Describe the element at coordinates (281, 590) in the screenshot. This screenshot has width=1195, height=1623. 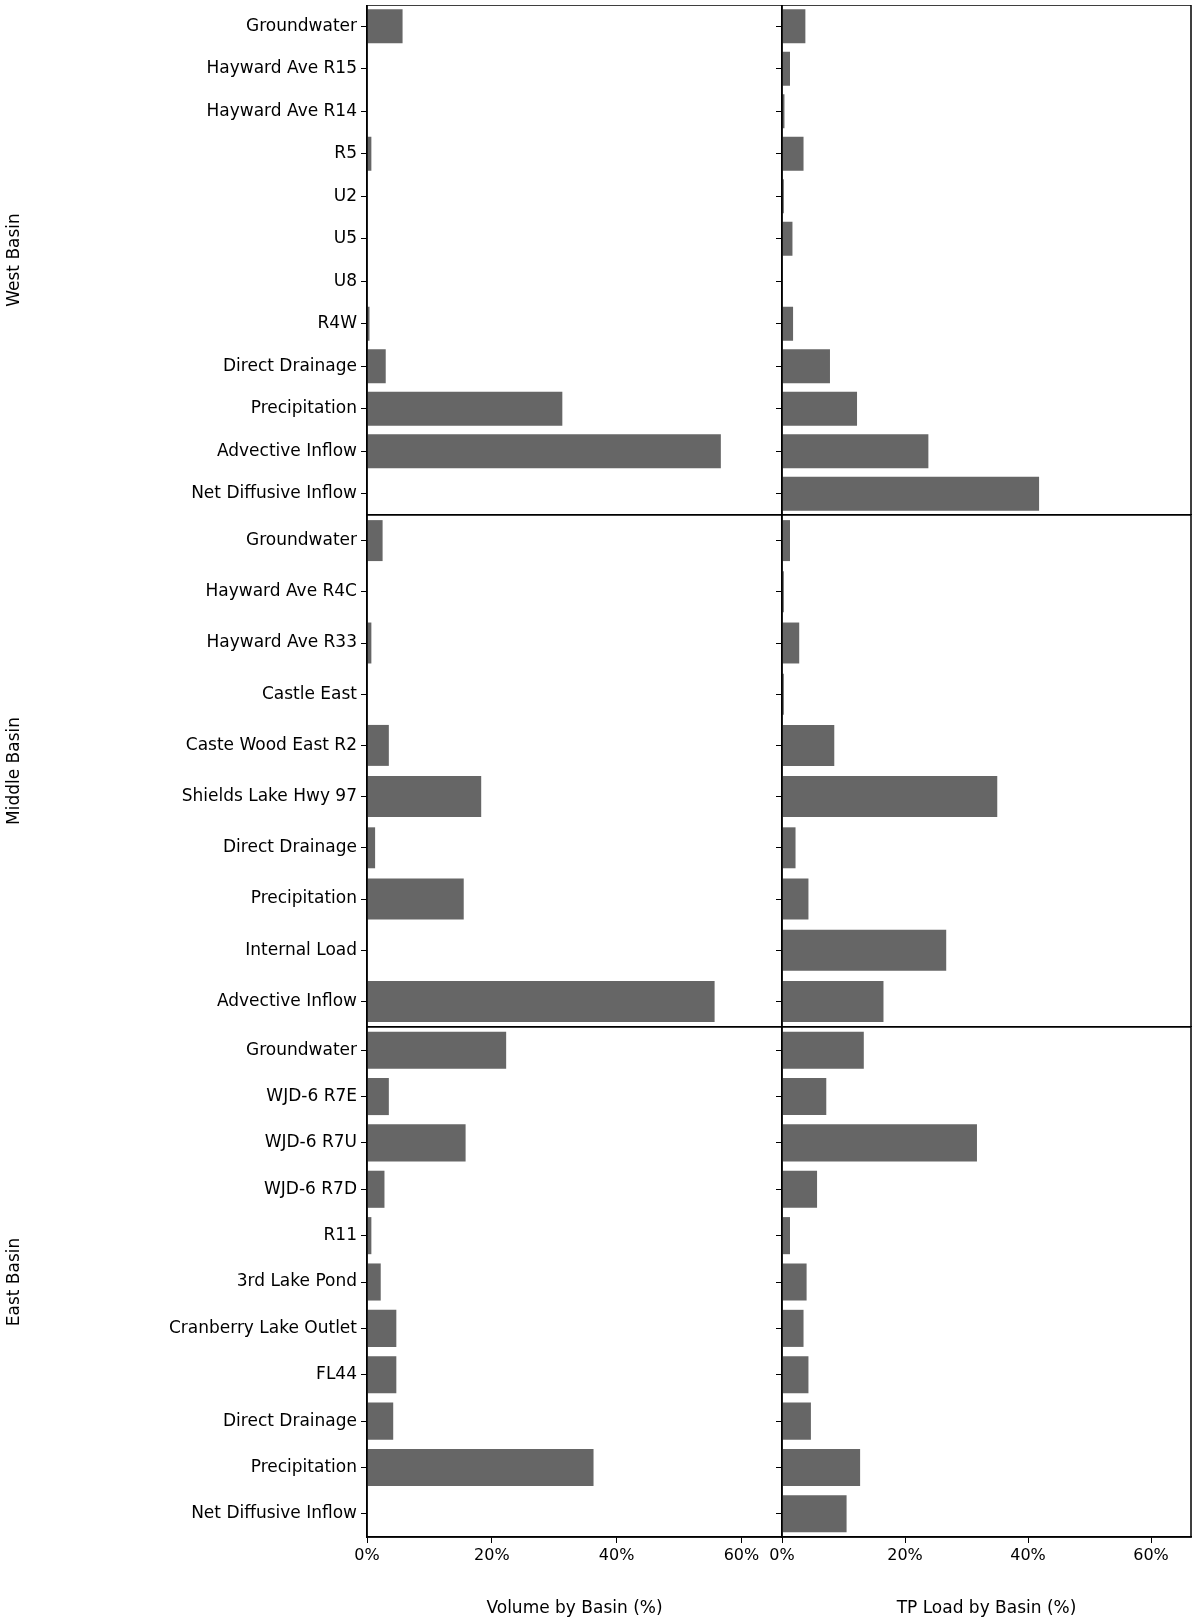
I see `y-tick-label: Hayward Ave R4C` at that location.